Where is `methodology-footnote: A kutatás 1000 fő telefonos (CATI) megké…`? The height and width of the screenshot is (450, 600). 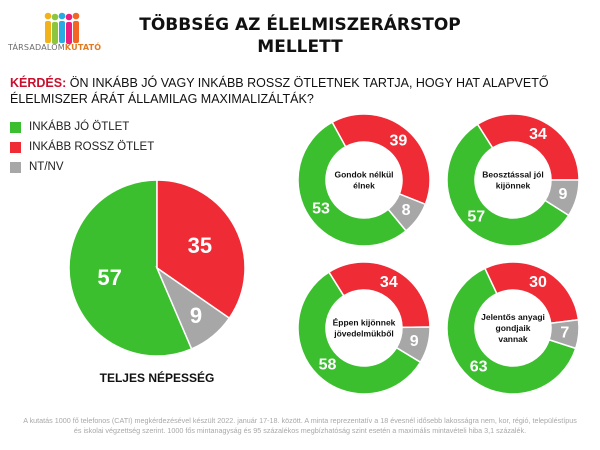
methodology-footnote: A kutatás 1000 fő telefonos (CATI) megké… is located at coordinates (300, 425).